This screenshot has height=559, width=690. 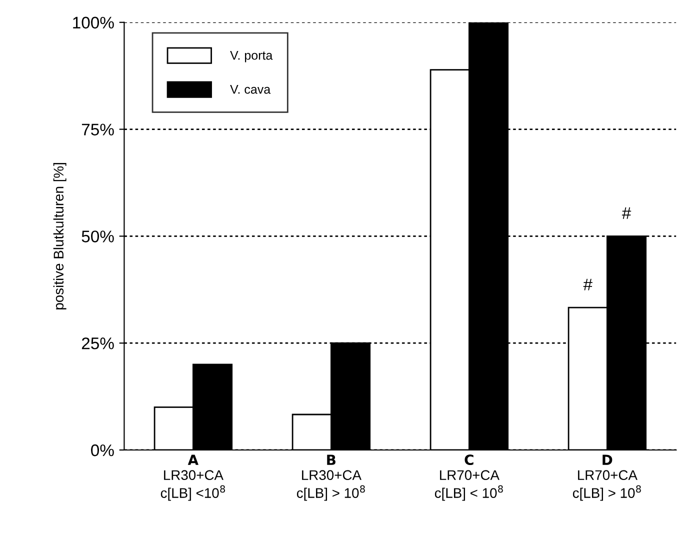 What do you see at coordinates (193, 477) in the screenshot?
I see `x-tick-label: A LR30+CA c[LB] <10$^{8}$` at bounding box center [193, 477].